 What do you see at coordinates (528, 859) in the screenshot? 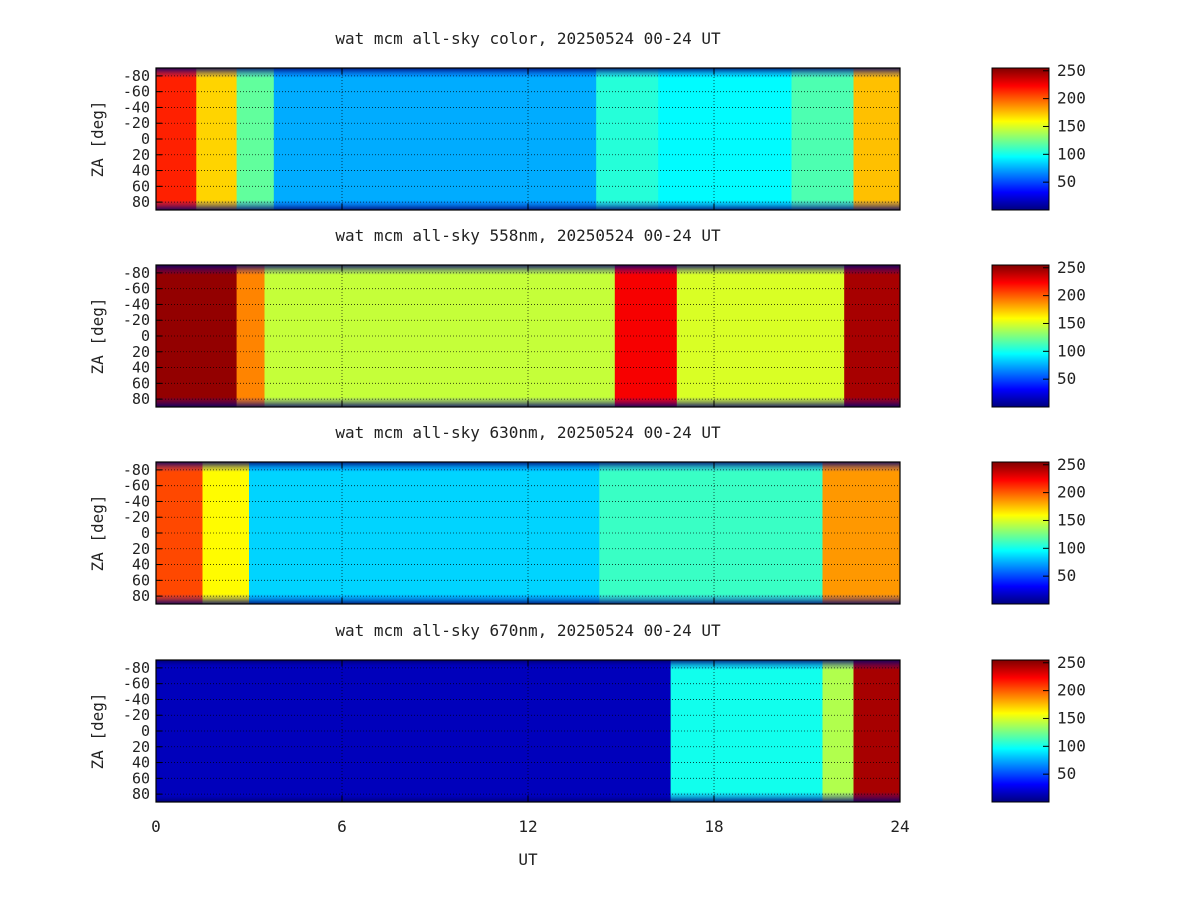
I see `x-axis-label: UT` at bounding box center [528, 859].